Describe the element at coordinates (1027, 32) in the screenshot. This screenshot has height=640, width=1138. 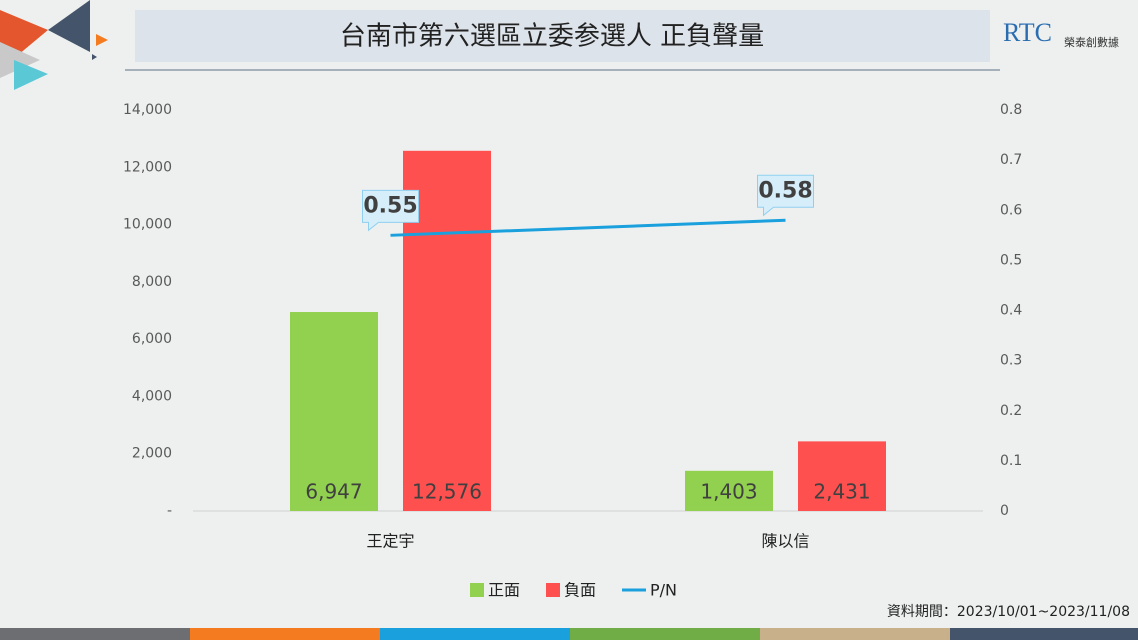
I see `logo: RTC` at that location.